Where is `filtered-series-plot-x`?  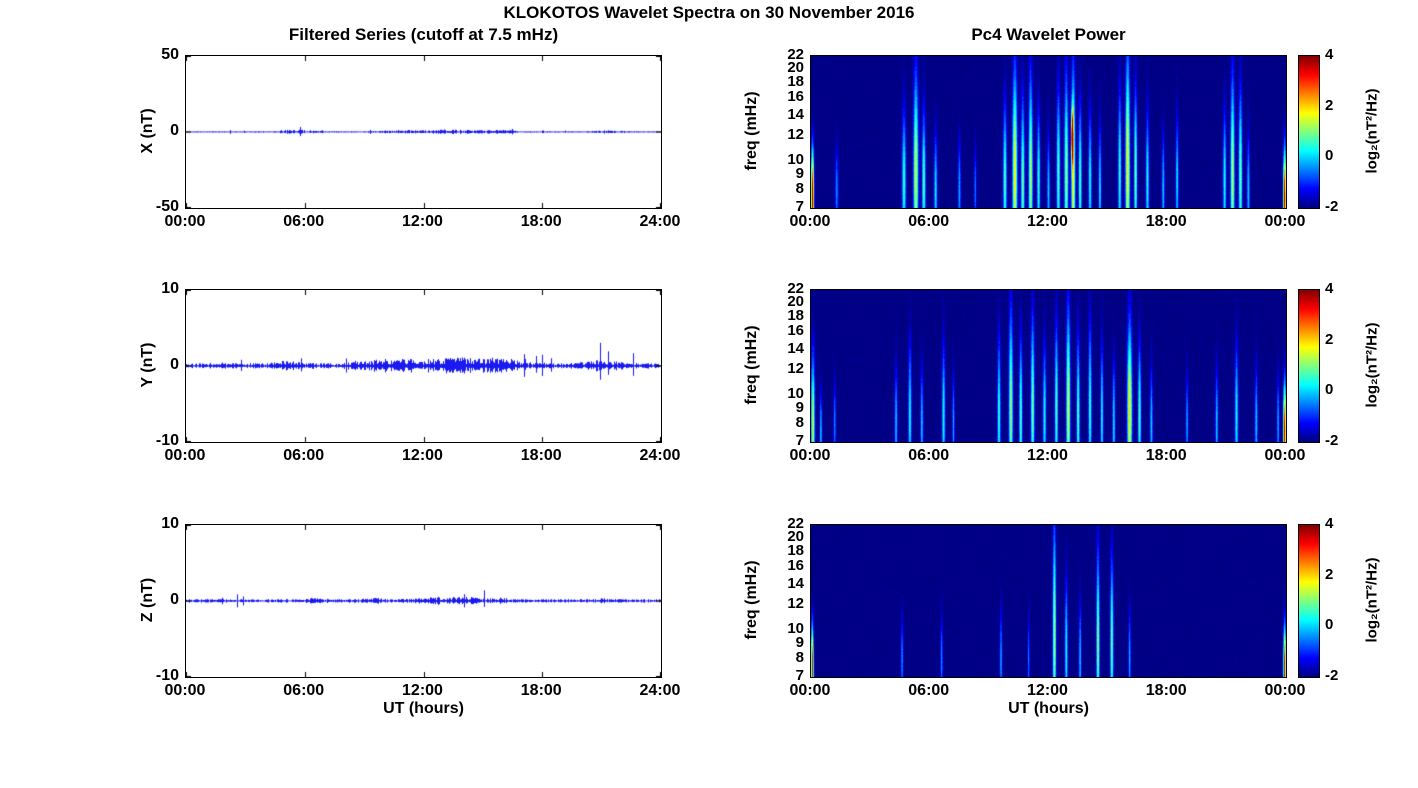
filtered-series-plot-x is located at coordinates (423, 132).